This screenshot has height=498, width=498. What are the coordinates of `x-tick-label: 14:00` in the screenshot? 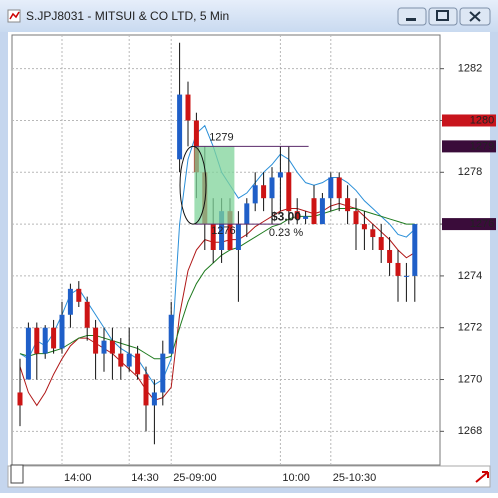 It's located at (78, 478).